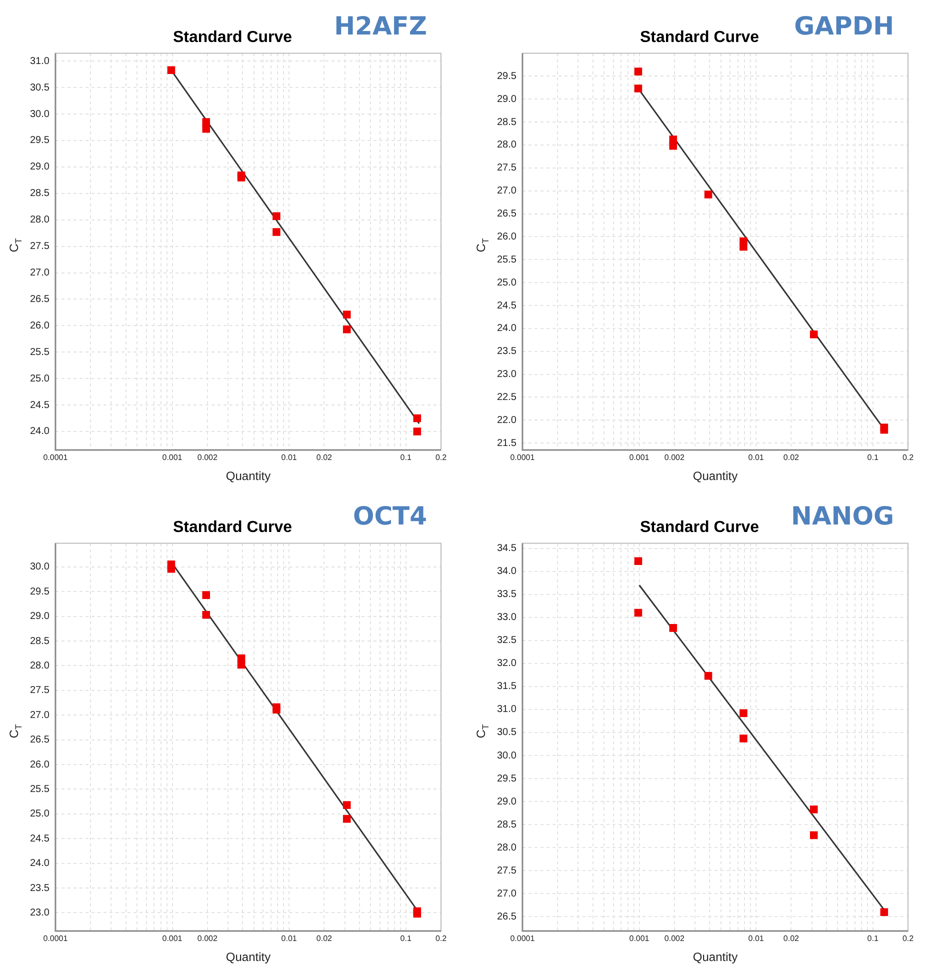  What do you see at coordinates (506, 686) in the screenshot?
I see `y-tick-label: 31.5` at bounding box center [506, 686].